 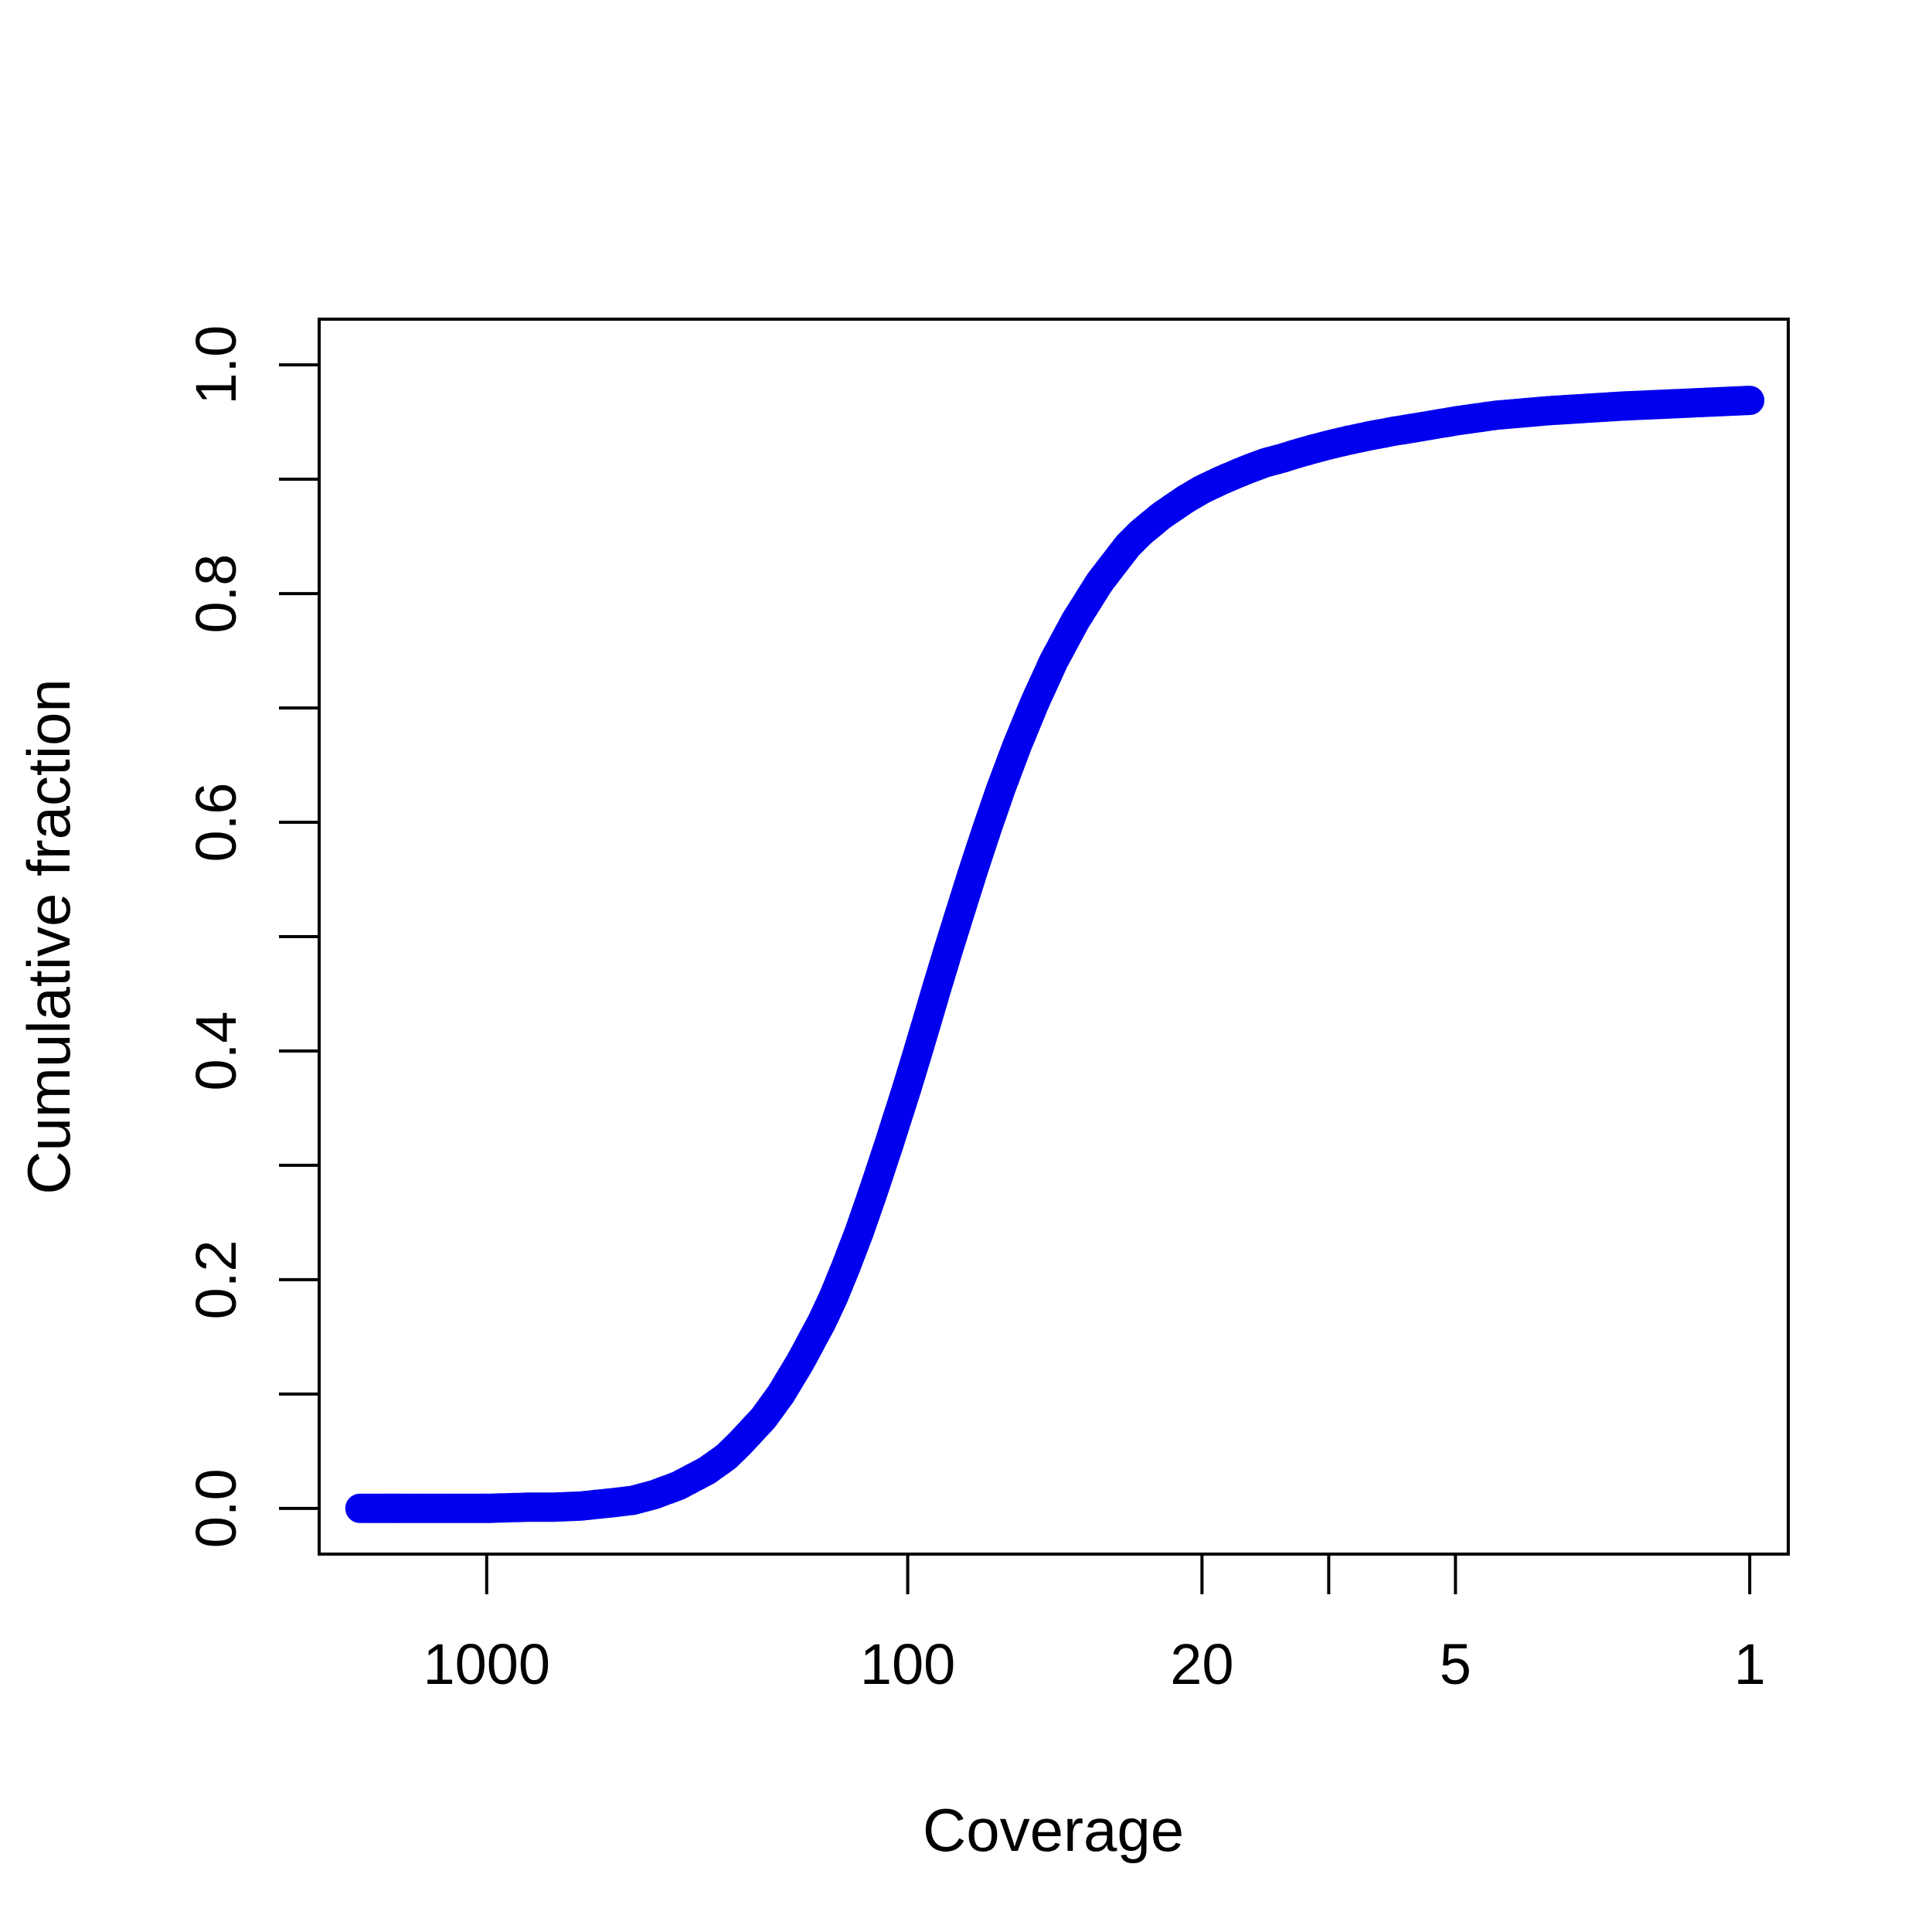 I want to click on x-tick-label: 1000, so click(x=486, y=1664).